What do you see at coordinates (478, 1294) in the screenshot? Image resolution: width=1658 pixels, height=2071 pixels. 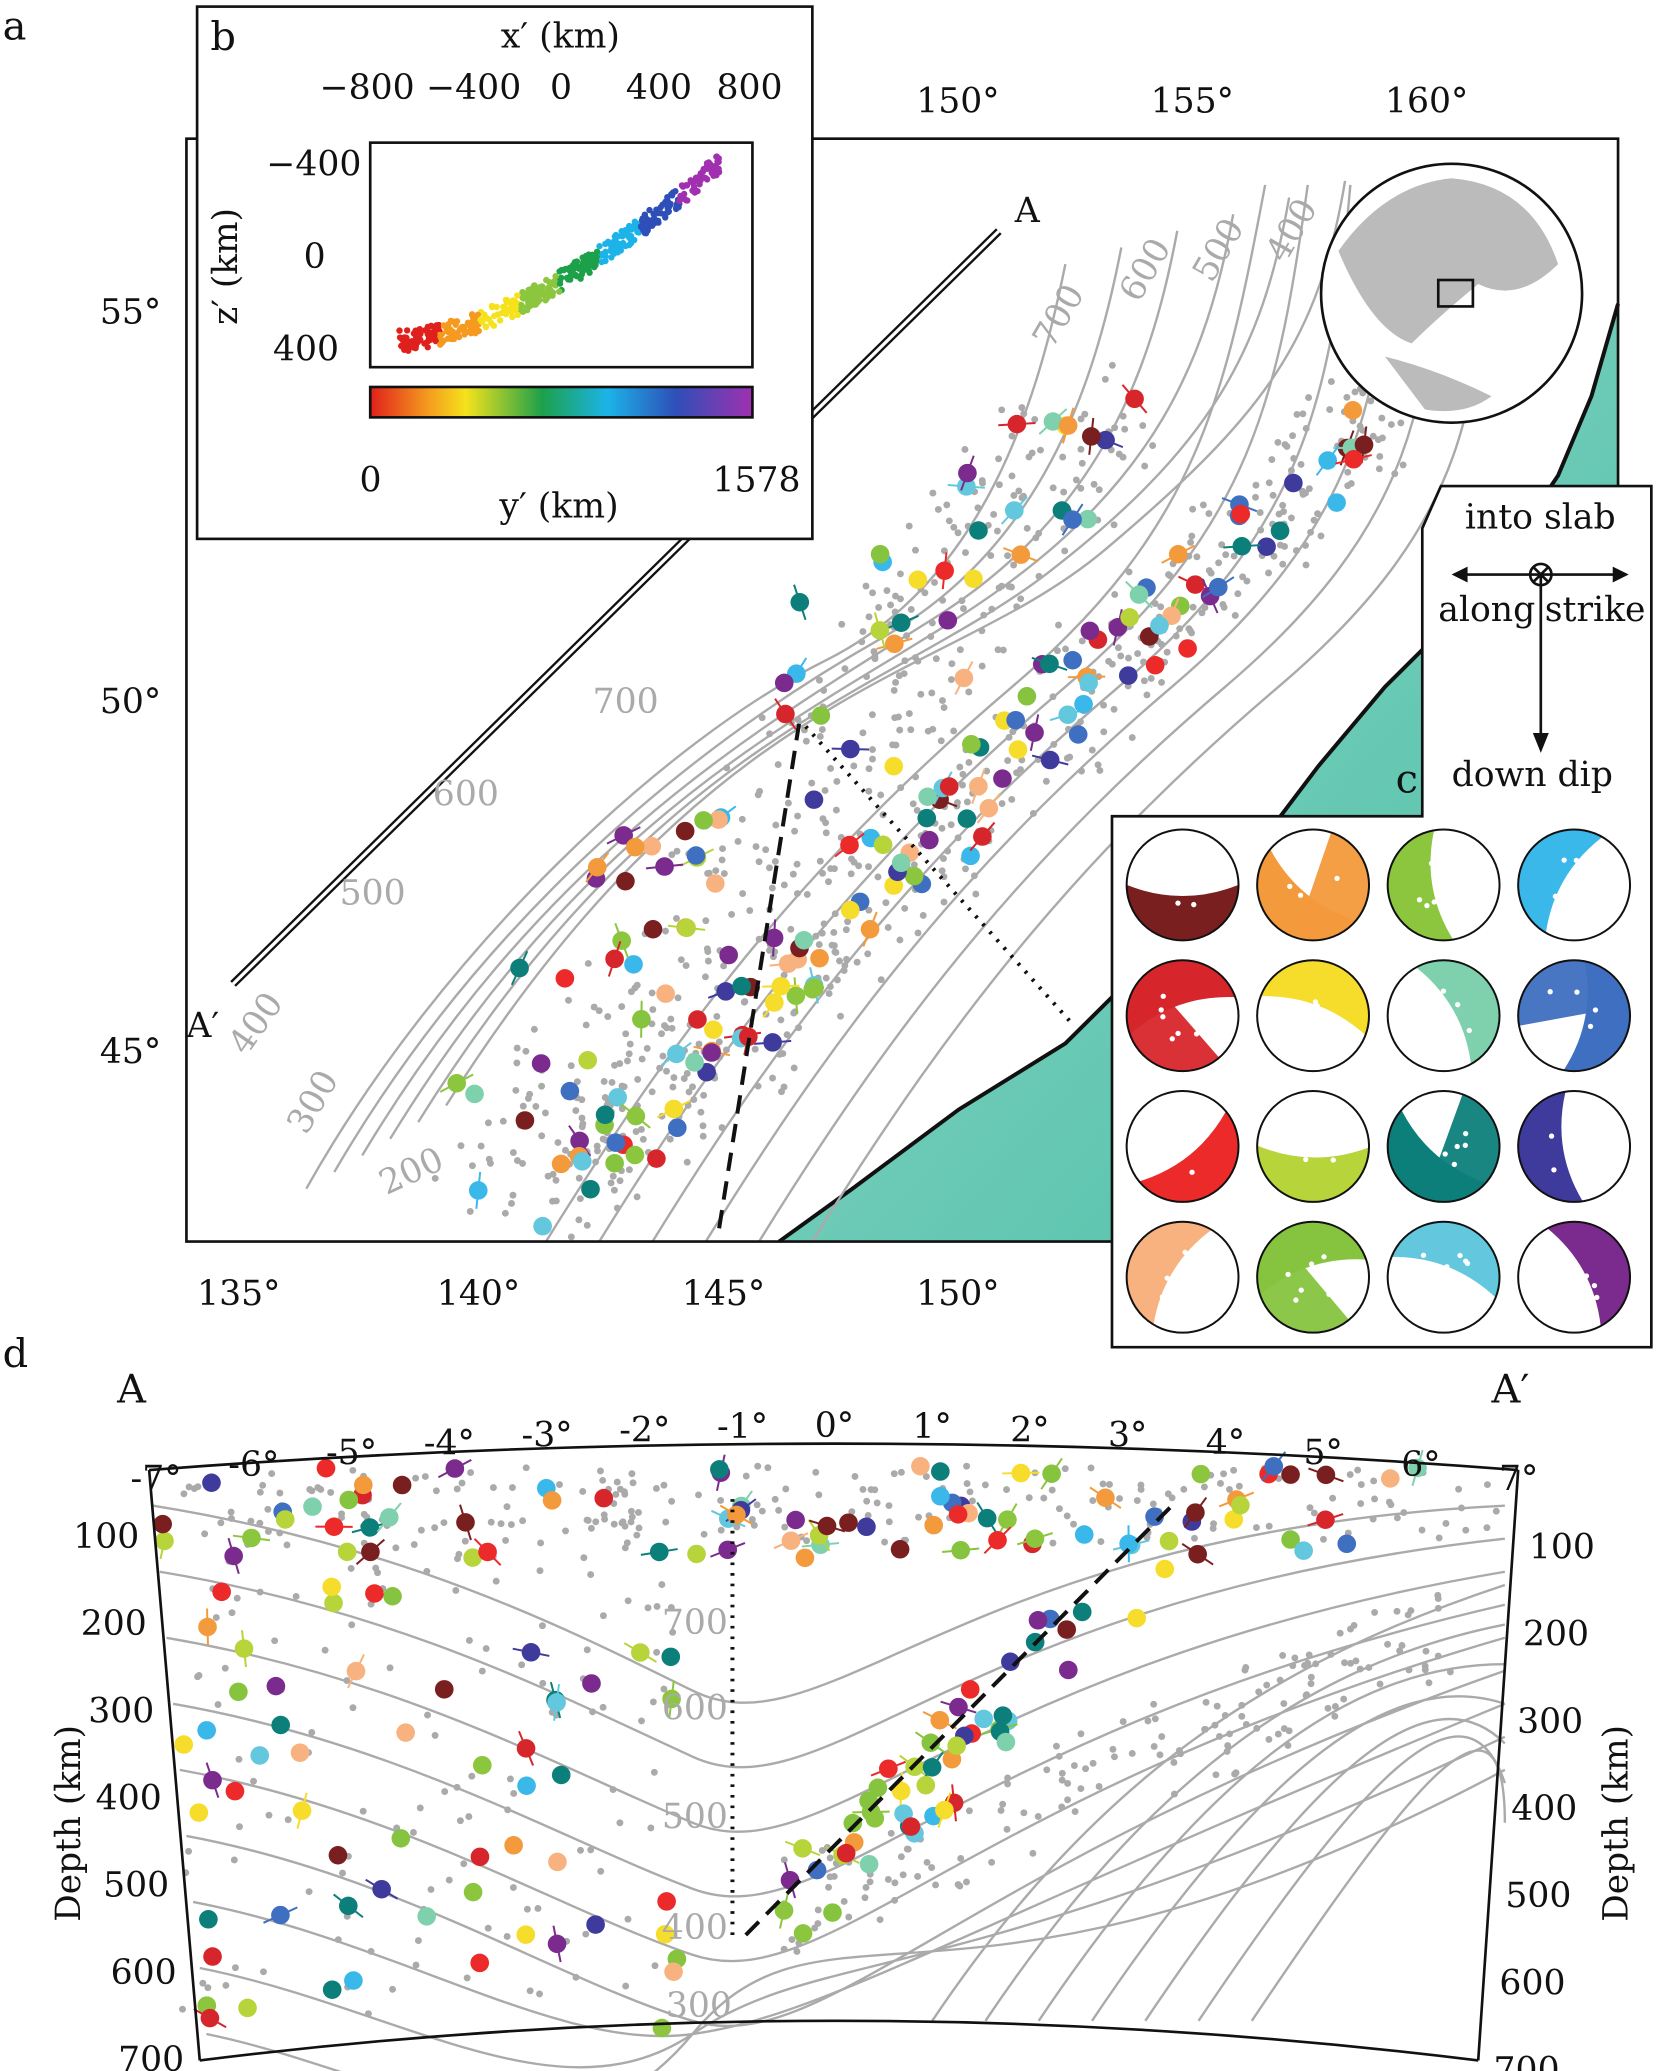 I see `lon-tick-140: 140°` at bounding box center [478, 1294].